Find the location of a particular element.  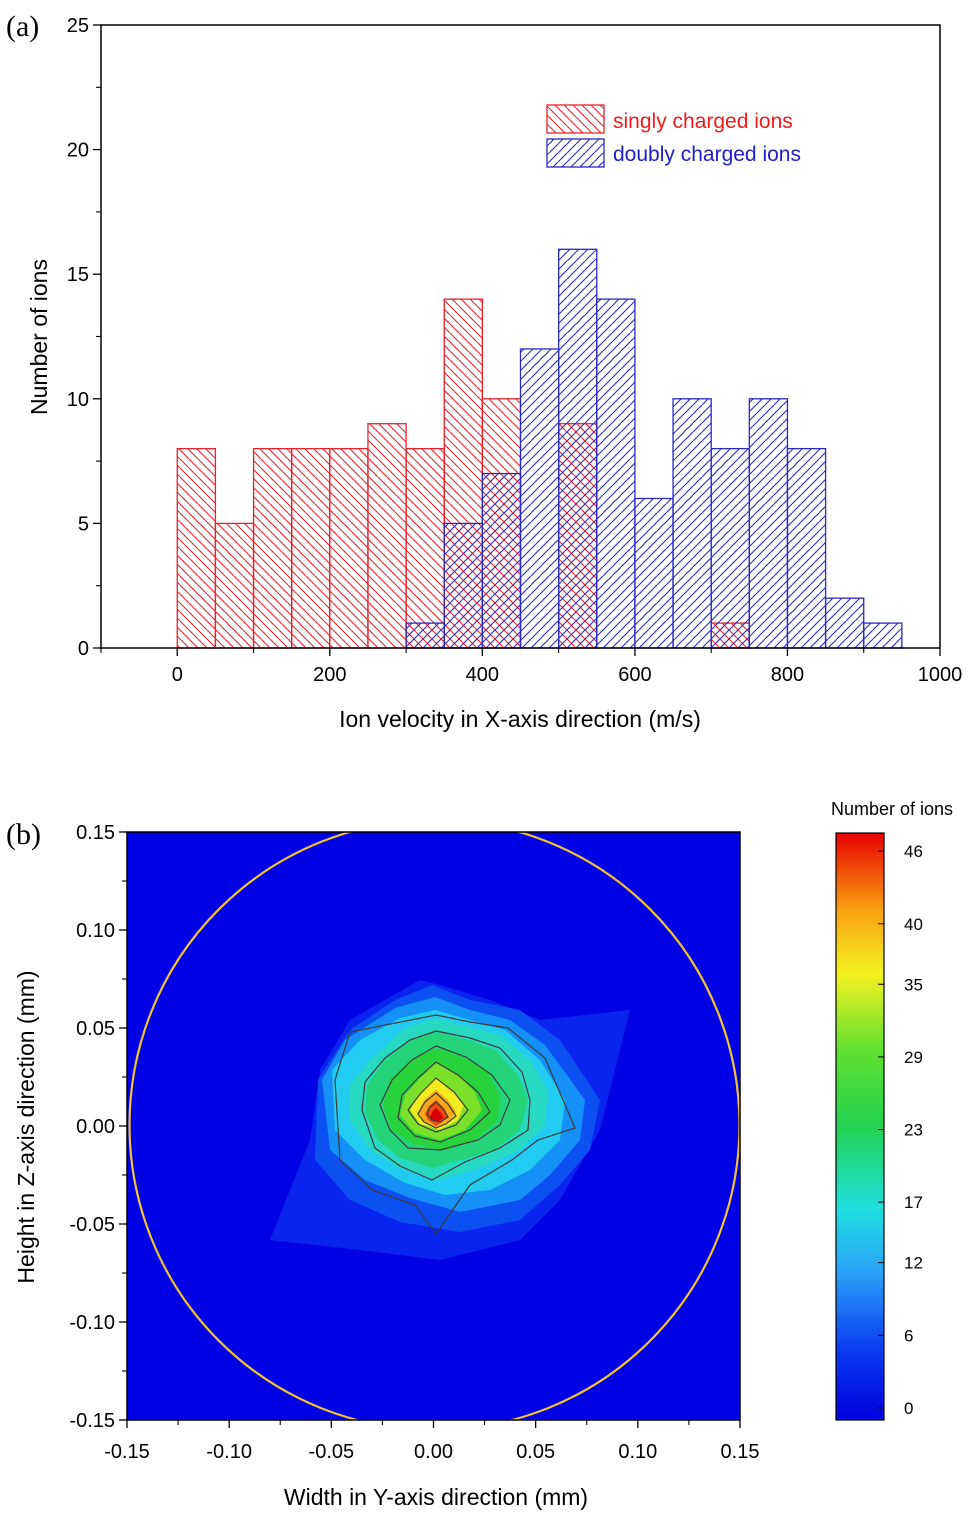

y-tick-label-a: 15 is located at coordinates (78, 275).